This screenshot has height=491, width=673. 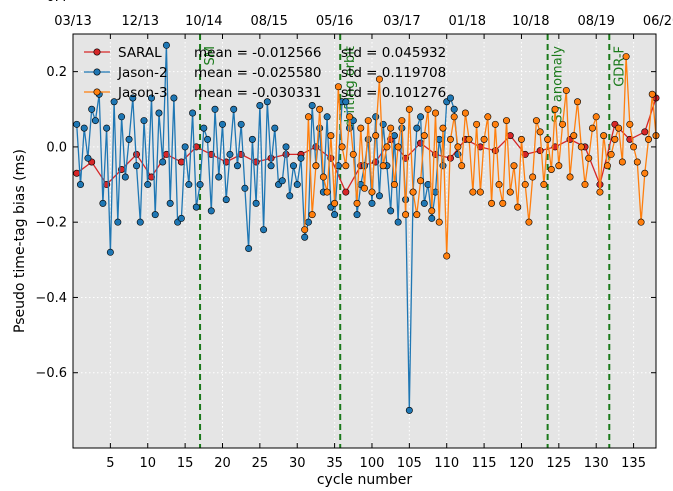 What do you see at coordinates (393, 93) in the screenshot?
I see `legend-series-std: std = 0.101276` at bounding box center [393, 93].